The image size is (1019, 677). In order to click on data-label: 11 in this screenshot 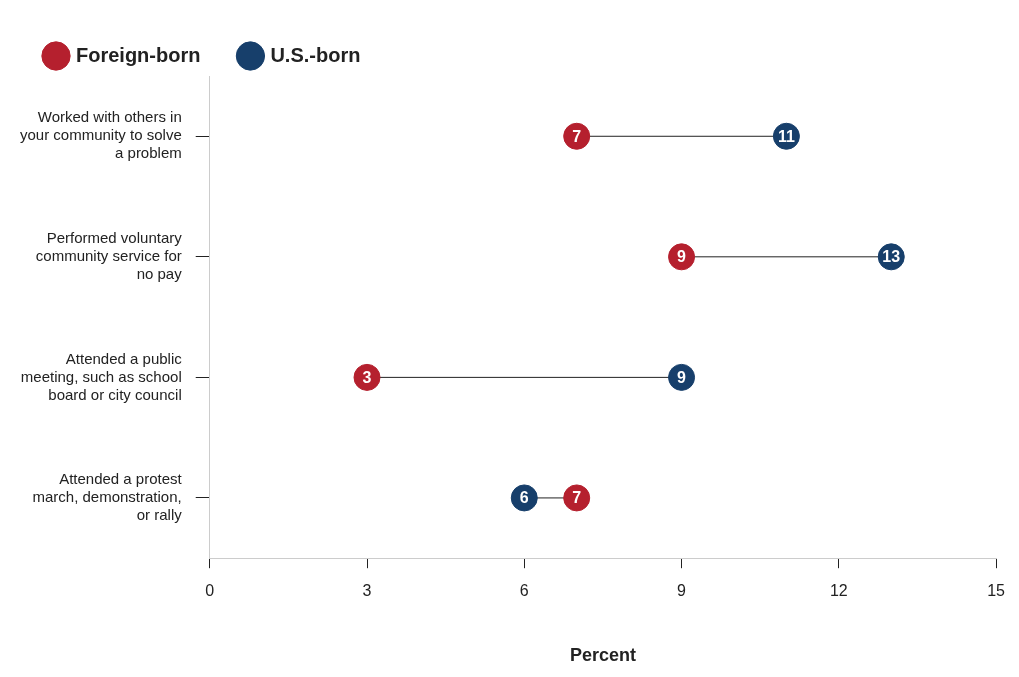, I will do `click(786, 136)`.